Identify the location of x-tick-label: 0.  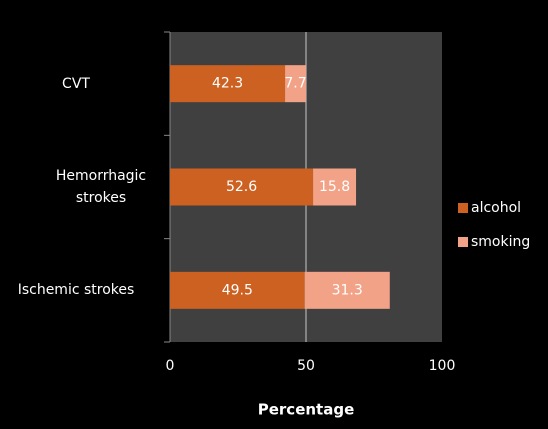
(170, 366).